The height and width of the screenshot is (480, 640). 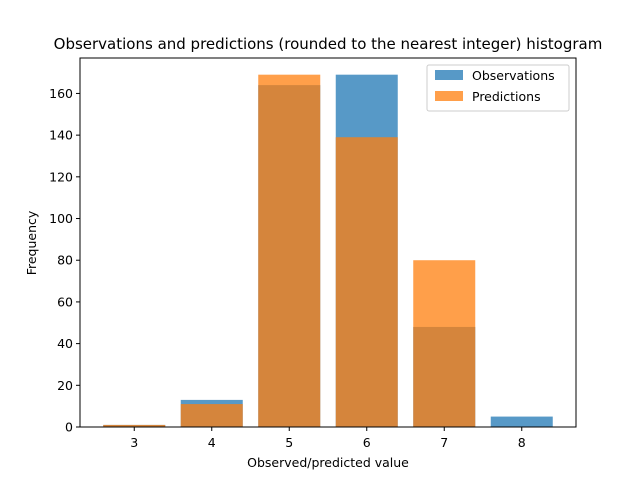 I want to click on x-tick-label: 3, so click(x=134, y=442).